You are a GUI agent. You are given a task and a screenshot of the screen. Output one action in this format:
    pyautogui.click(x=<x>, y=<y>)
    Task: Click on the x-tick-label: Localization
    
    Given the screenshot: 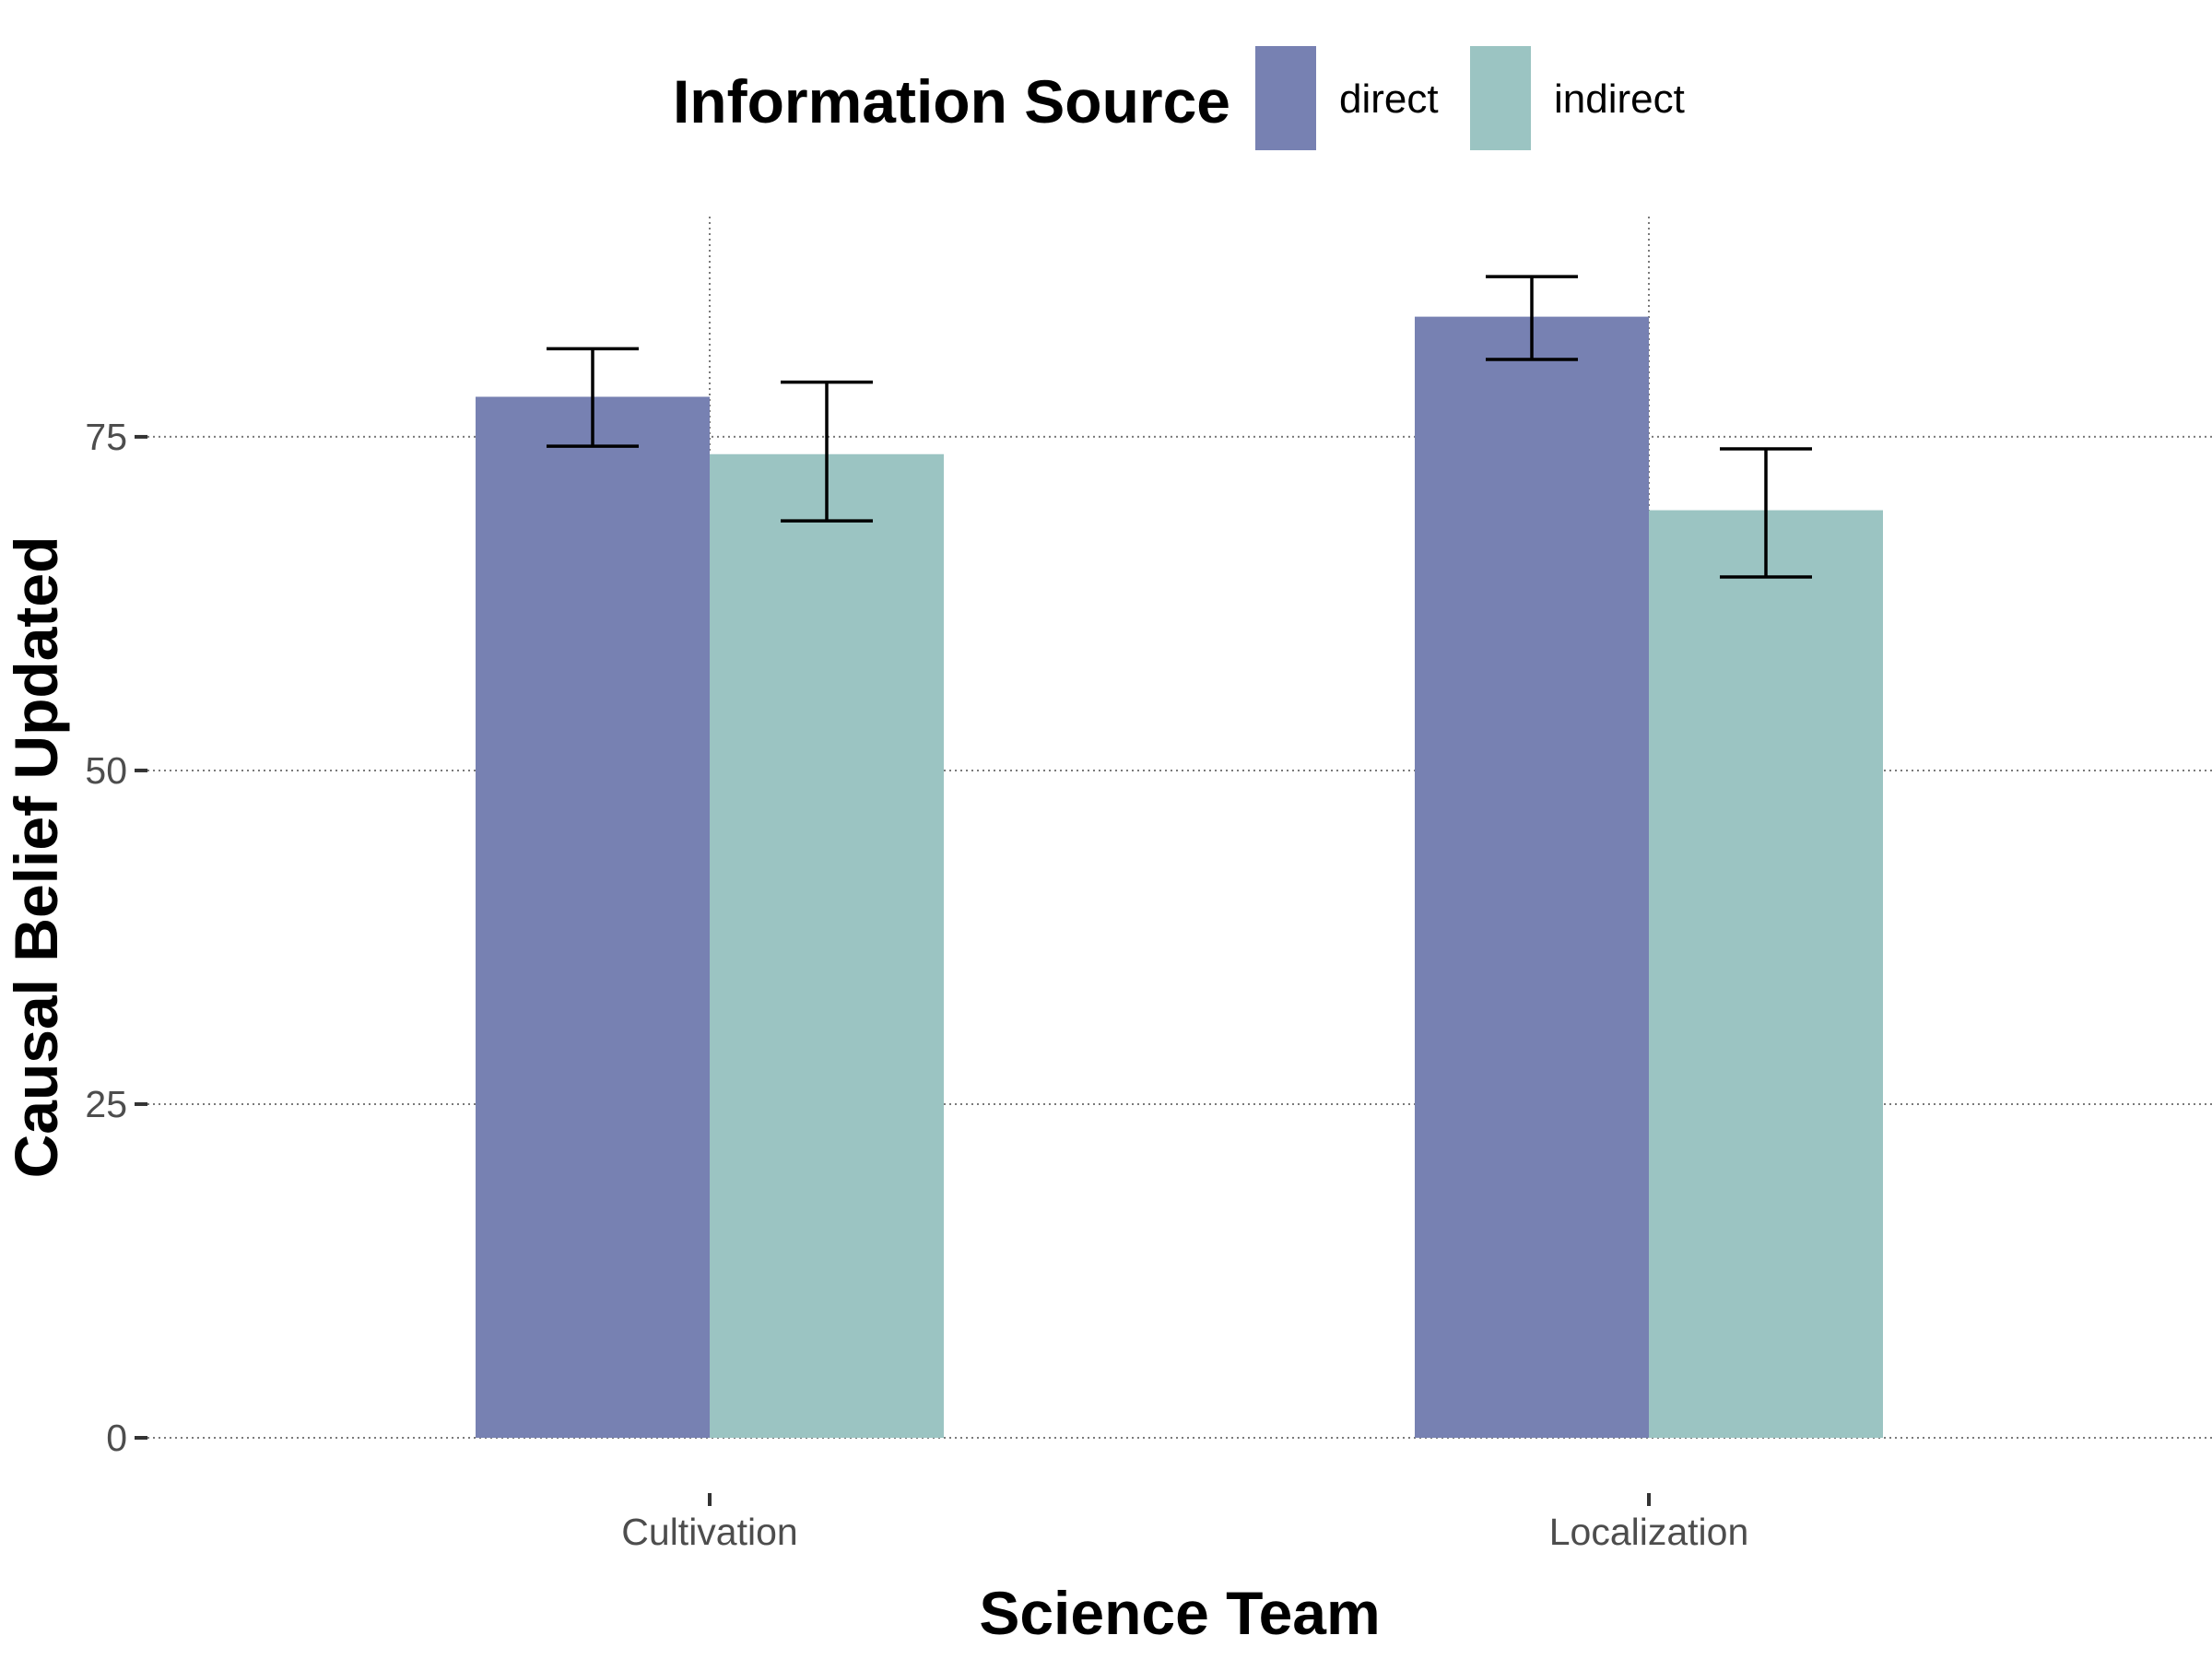 What is the action you would take?
    pyautogui.click(x=1649, y=1532)
    